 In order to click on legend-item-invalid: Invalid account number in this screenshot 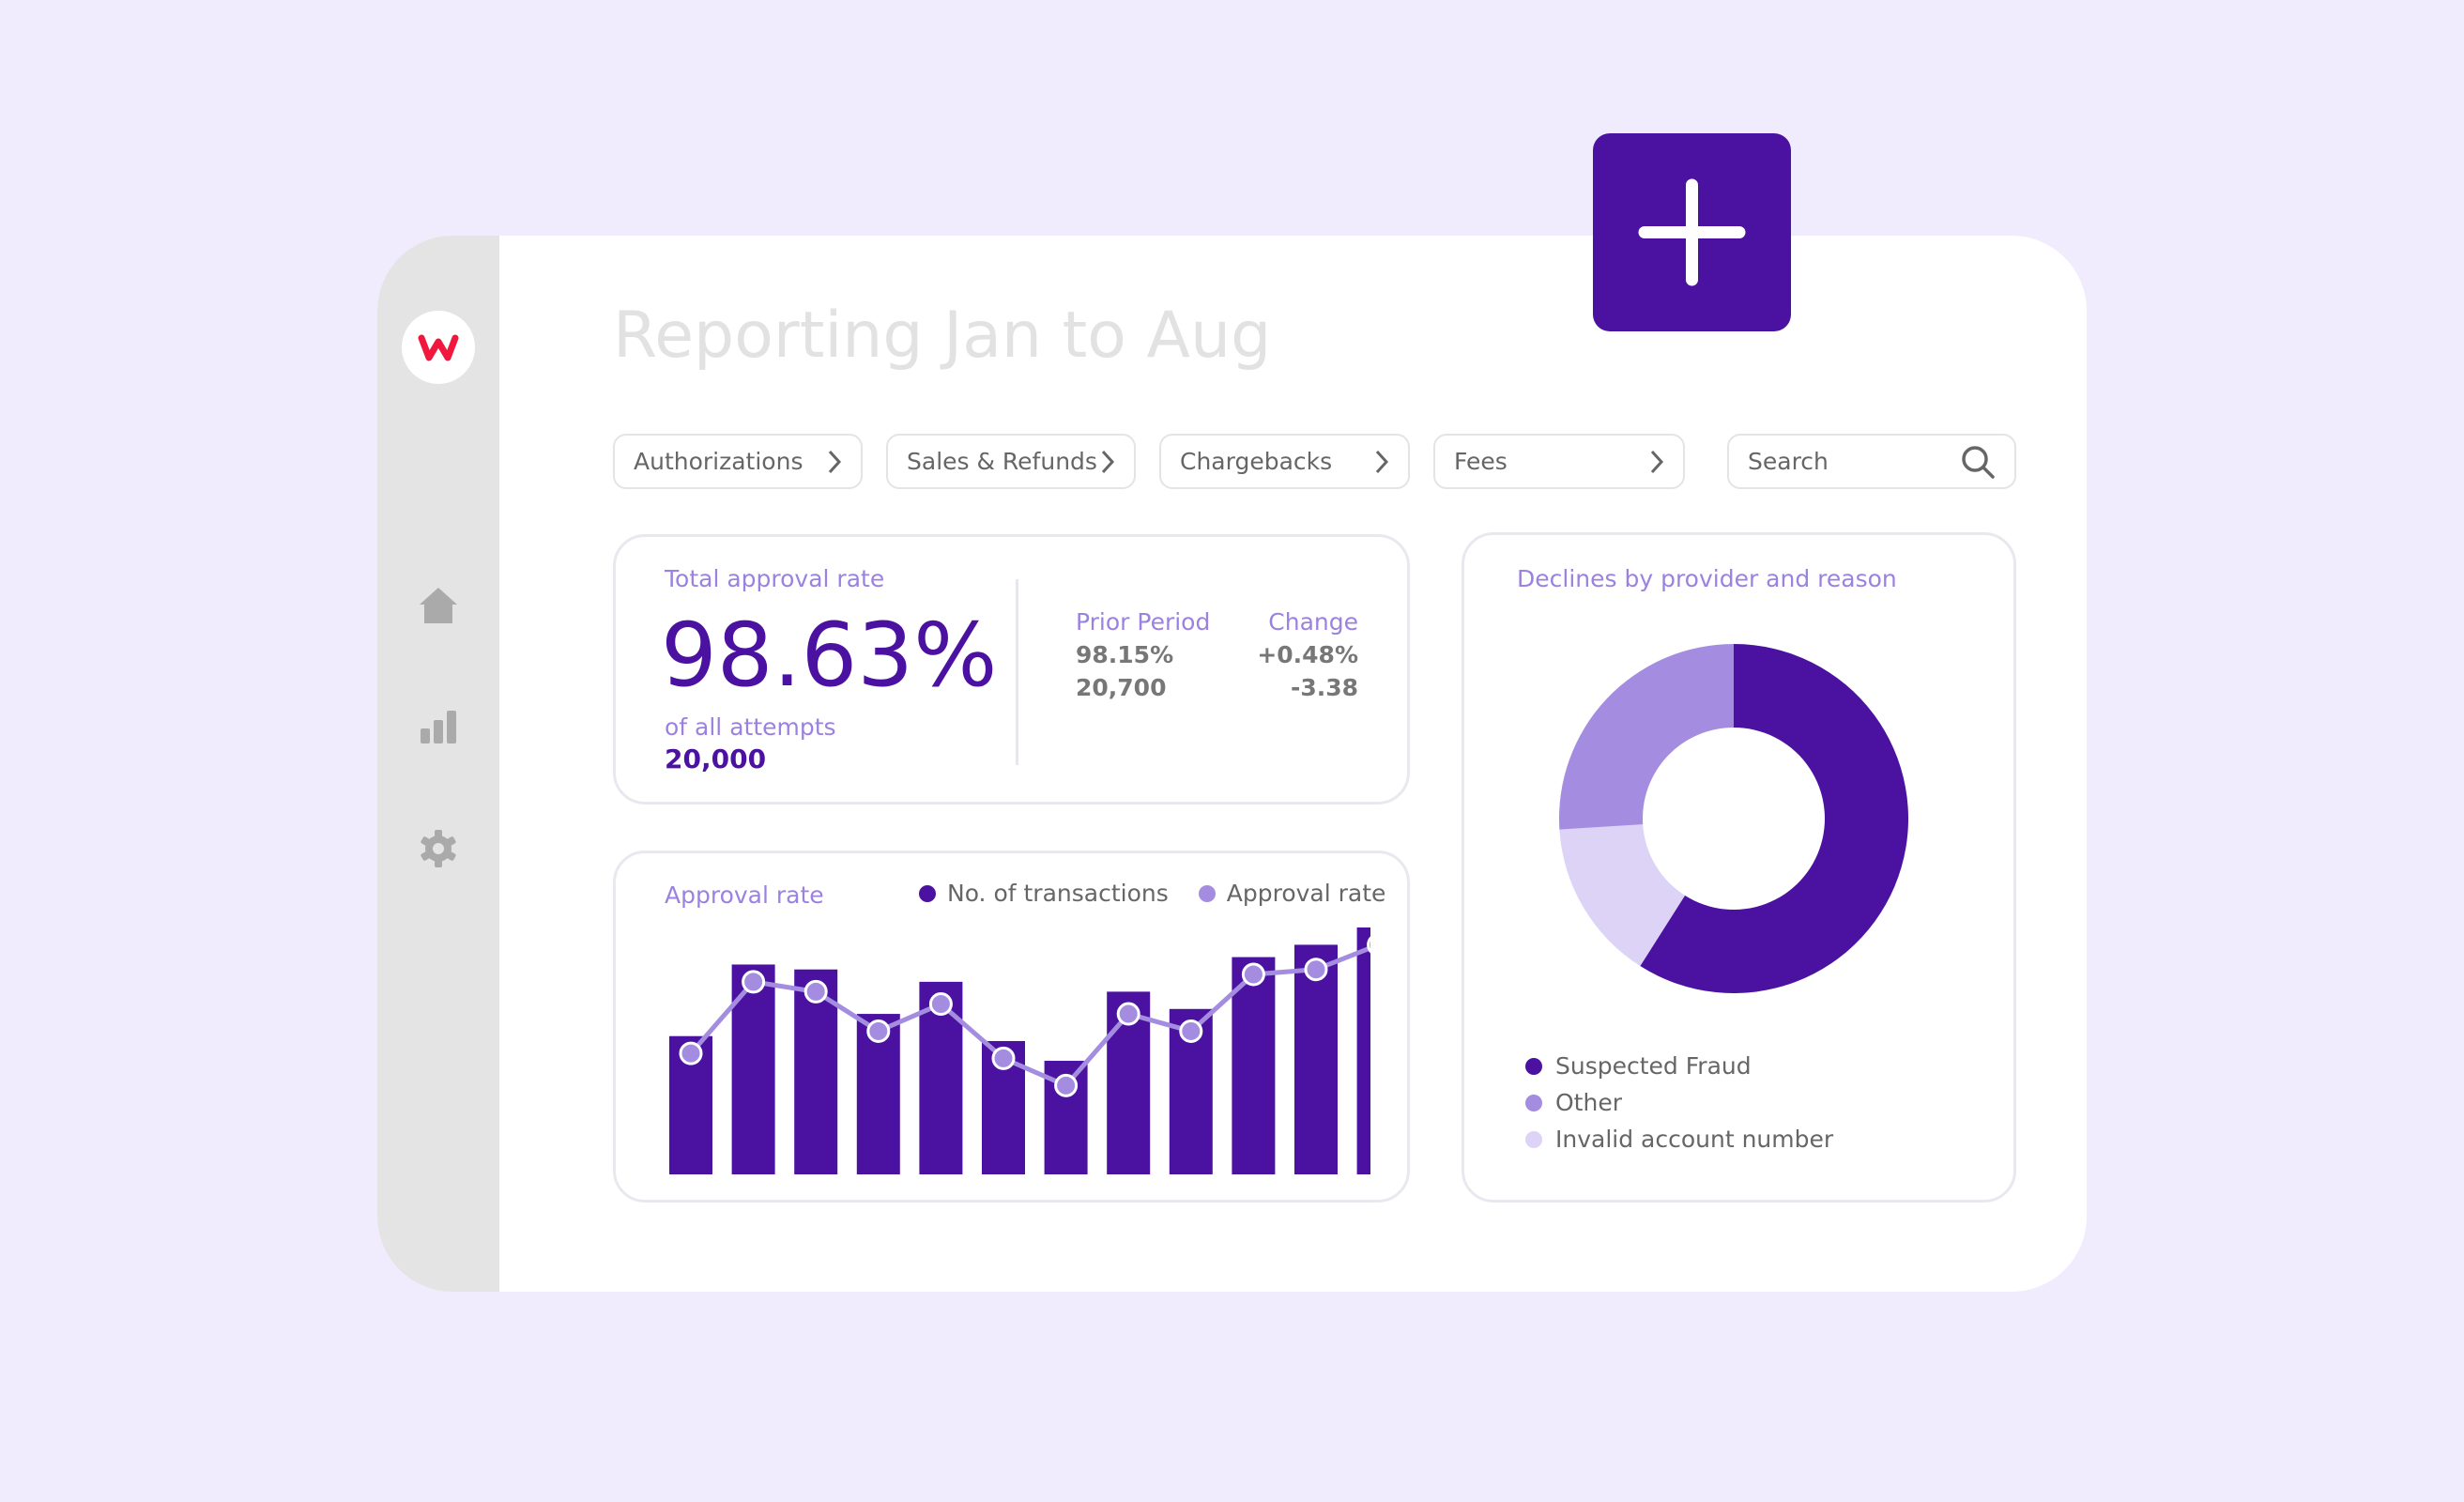, I will do `click(1679, 1139)`.